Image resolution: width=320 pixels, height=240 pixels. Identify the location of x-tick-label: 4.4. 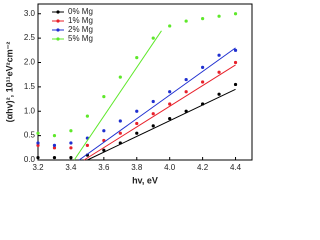
(236, 167).